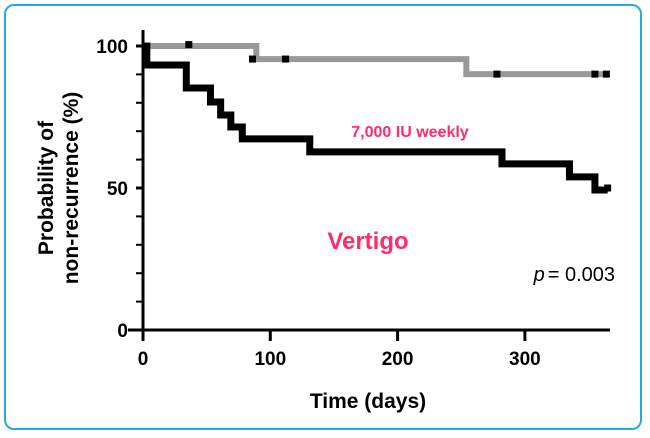 The width and height of the screenshot is (650, 438). What do you see at coordinates (581, 275) in the screenshot?
I see `p-number: = 0.003` at bounding box center [581, 275].